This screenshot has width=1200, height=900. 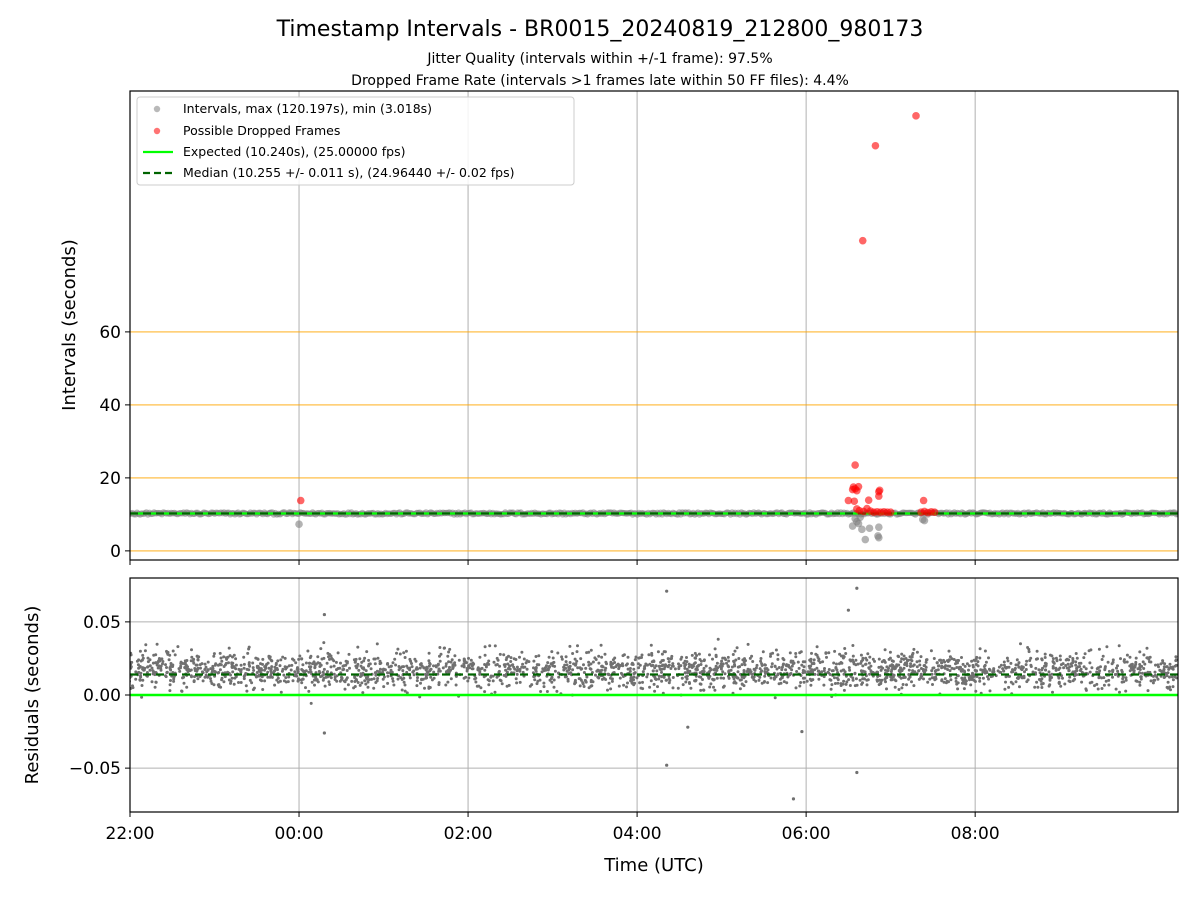 I want to click on intervals-y-ticks: 0 20 40 60, so click(x=114, y=442).